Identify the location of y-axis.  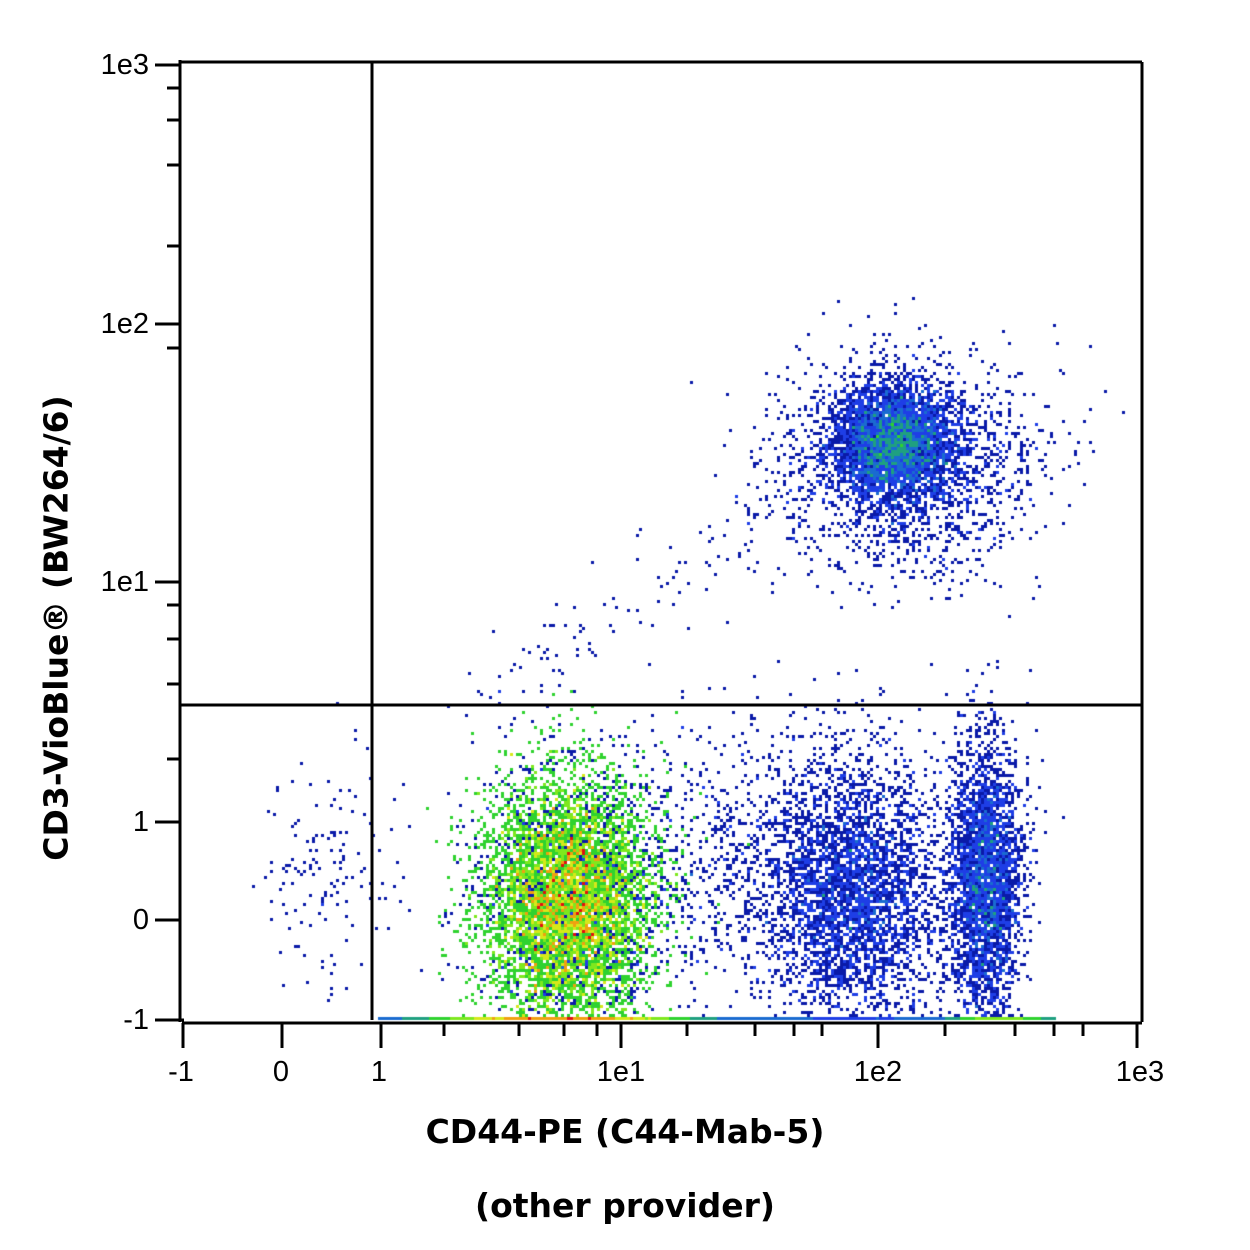
(168, 541).